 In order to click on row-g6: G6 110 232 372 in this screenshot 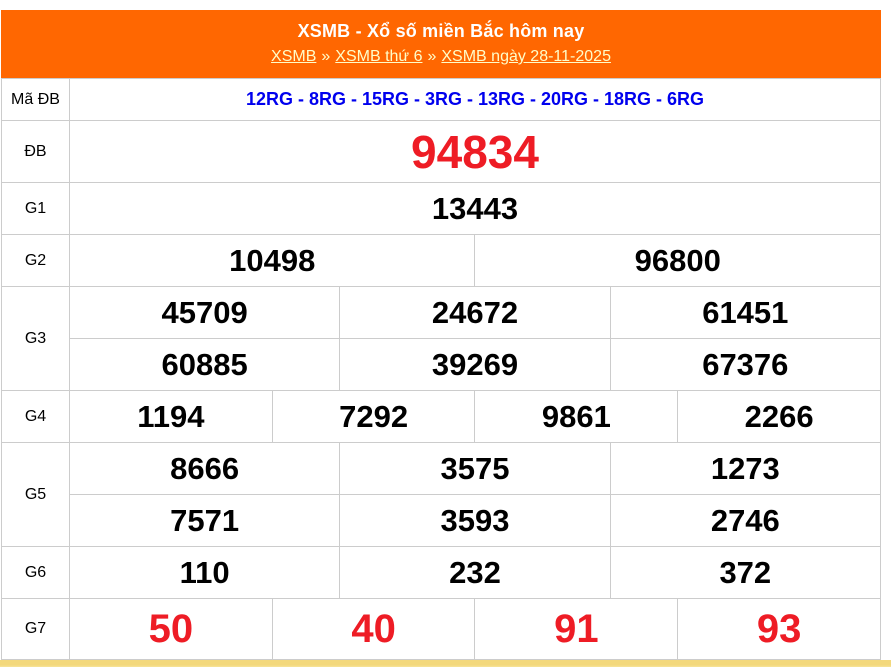, I will do `click(441, 572)`.